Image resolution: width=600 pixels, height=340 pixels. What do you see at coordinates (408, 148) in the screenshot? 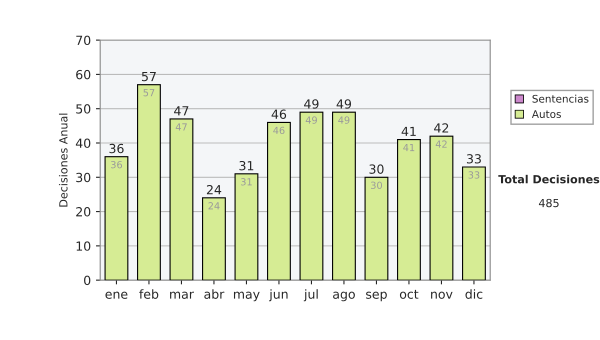
I see `data-label: 41` at bounding box center [408, 148].